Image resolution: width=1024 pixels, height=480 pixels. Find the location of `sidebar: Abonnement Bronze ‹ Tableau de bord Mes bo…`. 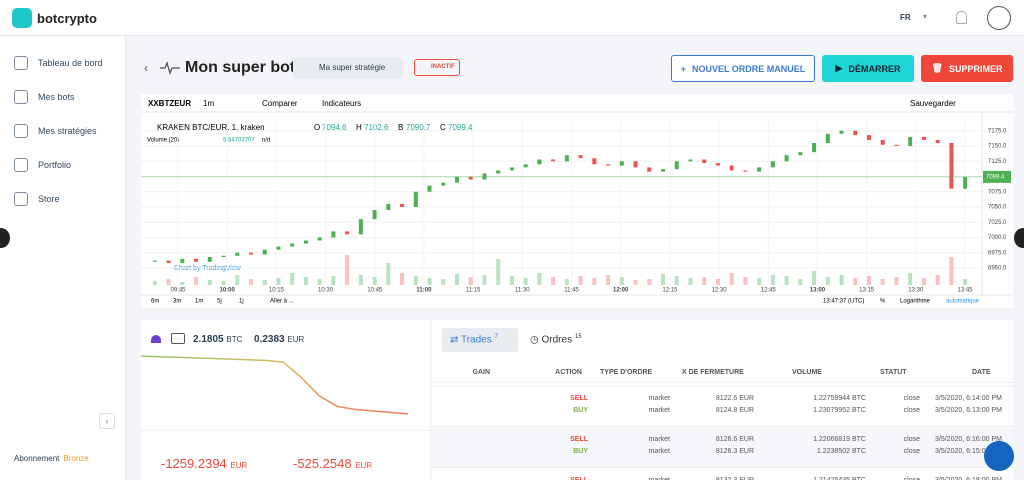

sidebar: Abonnement Bronze ‹ Tableau de bord Mes bo… is located at coordinates (63, 258).